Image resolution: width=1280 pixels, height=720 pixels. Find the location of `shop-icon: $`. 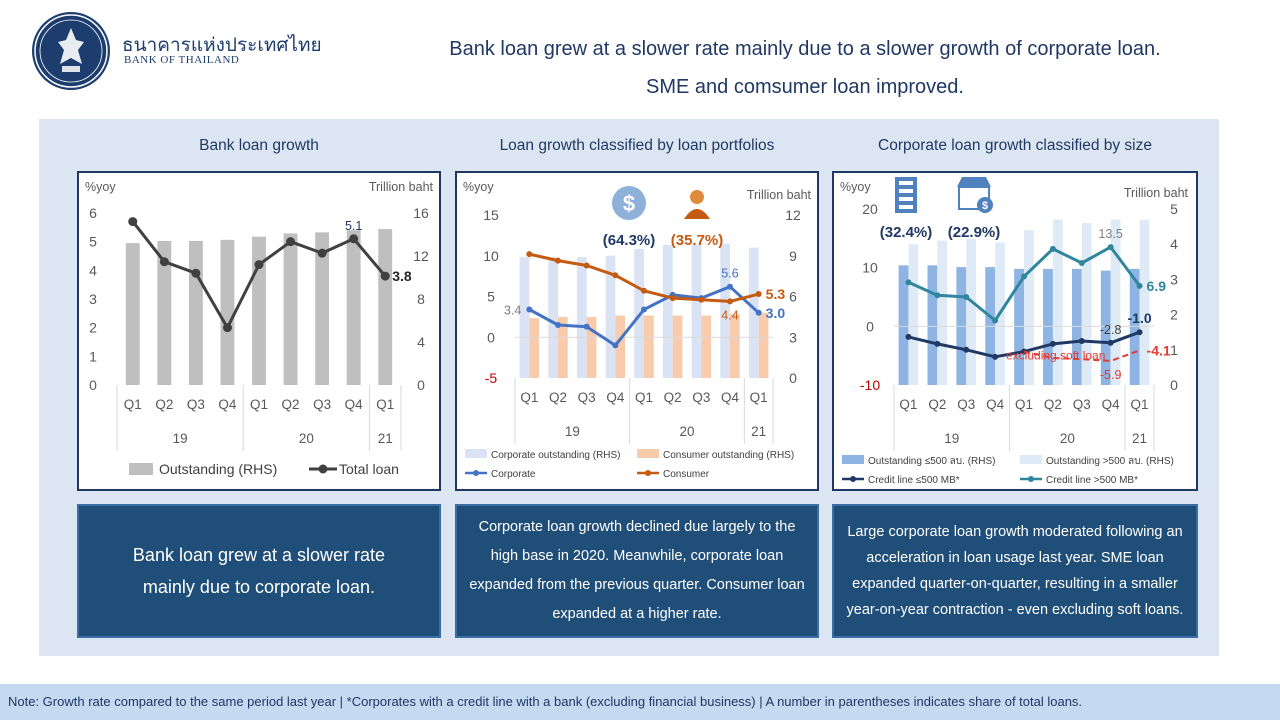

shop-icon: $ is located at coordinates (975, 195).